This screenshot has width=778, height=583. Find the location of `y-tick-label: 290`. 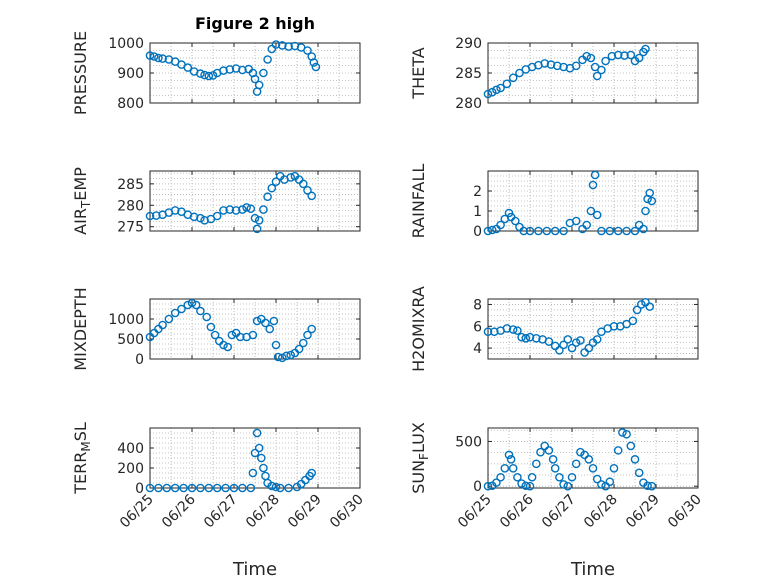

y-tick-label: 290 is located at coordinates (468, 44).